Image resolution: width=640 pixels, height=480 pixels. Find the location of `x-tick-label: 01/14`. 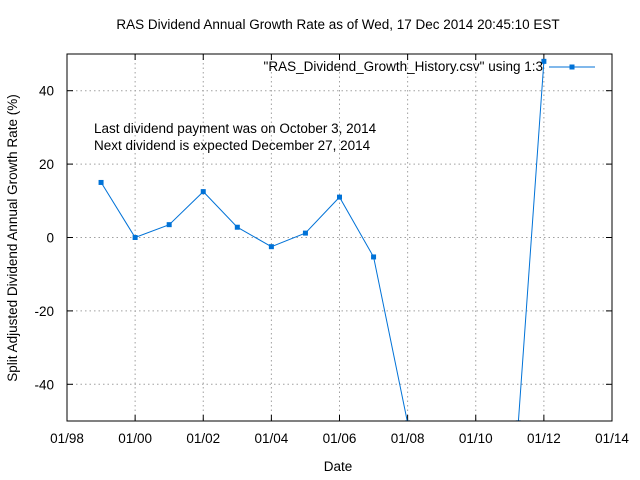

x-tick-label: 01/14 is located at coordinates (612, 438).